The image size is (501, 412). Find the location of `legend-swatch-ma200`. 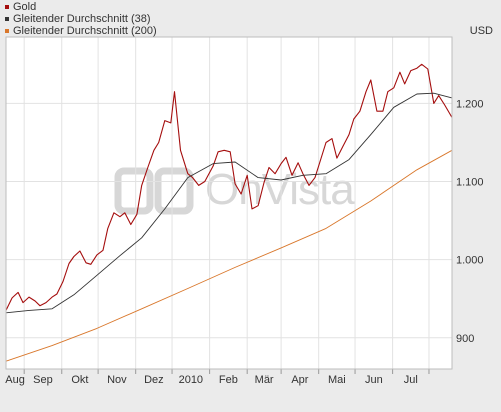

legend-swatch-ma200 is located at coordinates (7, 31).